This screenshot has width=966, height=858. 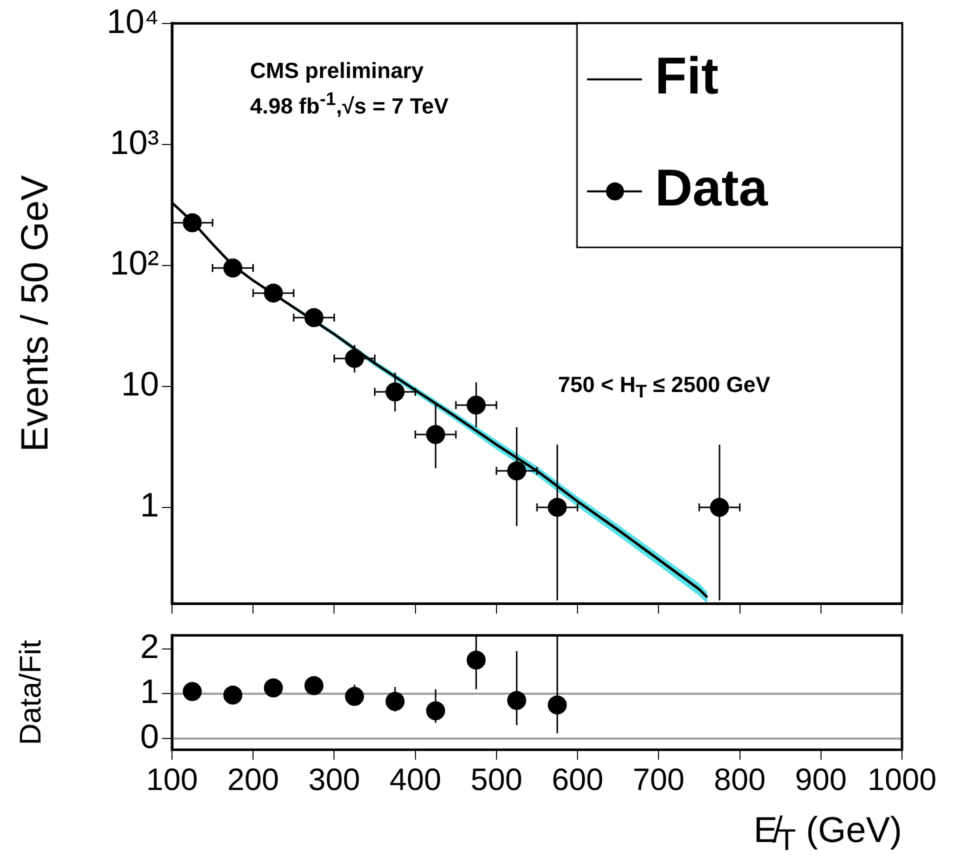 What do you see at coordinates (415, 779) in the screenshot?
I see `x-tick-label: 400` at bounding box center [415, 779].